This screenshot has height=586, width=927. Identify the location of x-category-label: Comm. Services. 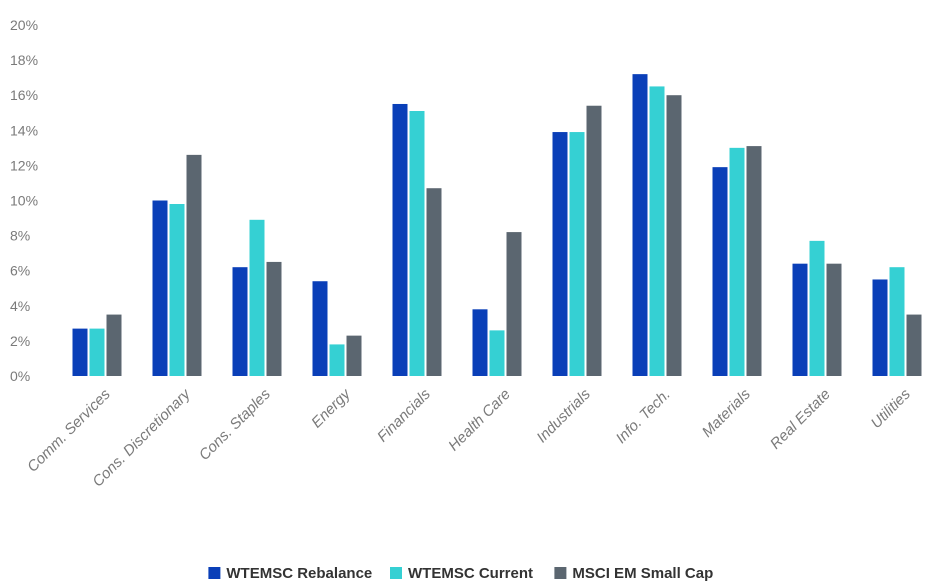
(69, 430).